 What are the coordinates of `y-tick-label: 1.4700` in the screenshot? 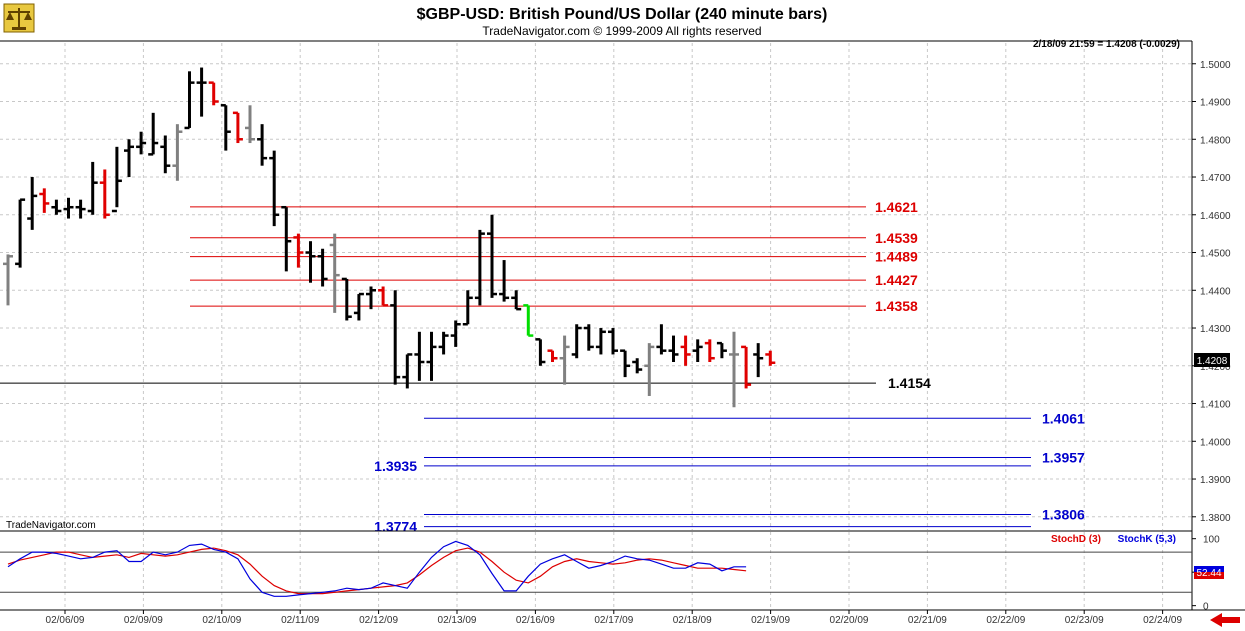 It's located at (1215, 178).